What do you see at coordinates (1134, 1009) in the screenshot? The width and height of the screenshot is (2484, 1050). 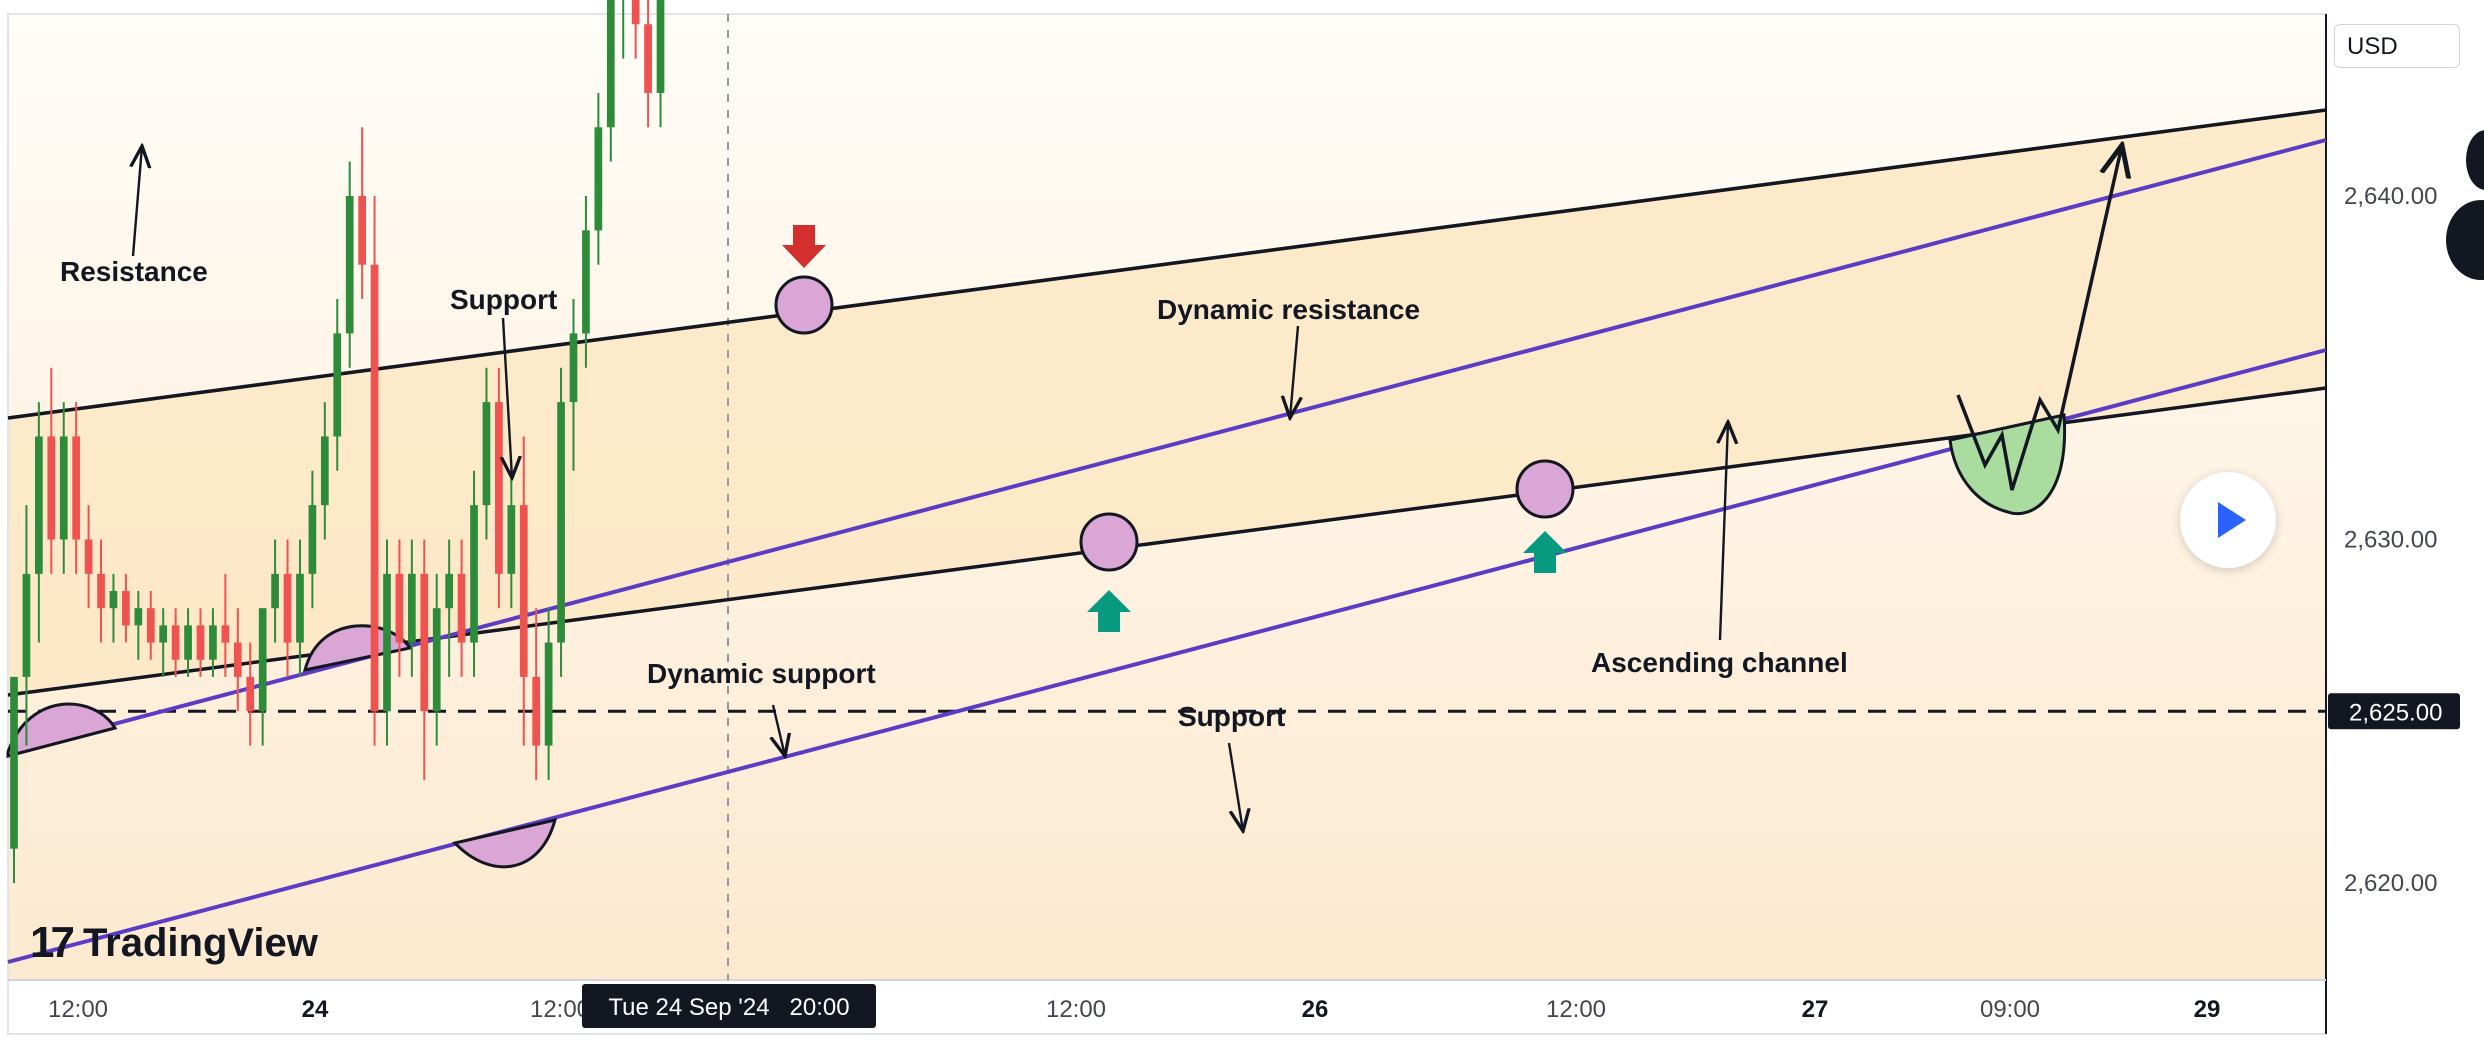 I see `time-axis: 12:00 24 12:00 12:00 26 12:00 27 09:00 29` at bounding box center [1134, 1009].